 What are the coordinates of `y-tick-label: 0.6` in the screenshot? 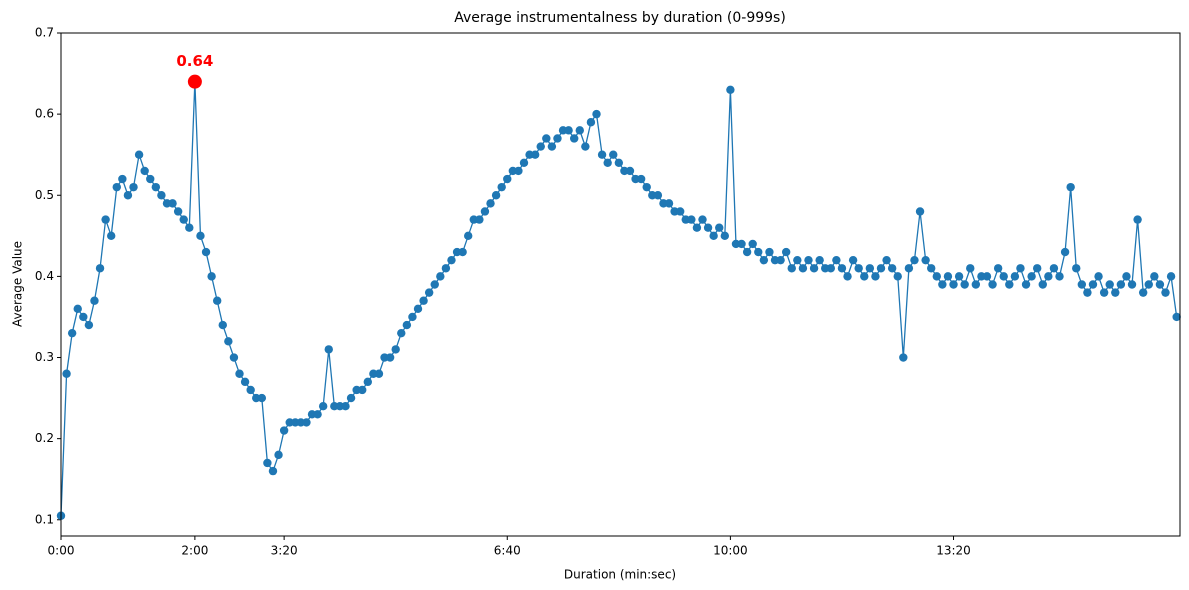 It's located at (44, 114).